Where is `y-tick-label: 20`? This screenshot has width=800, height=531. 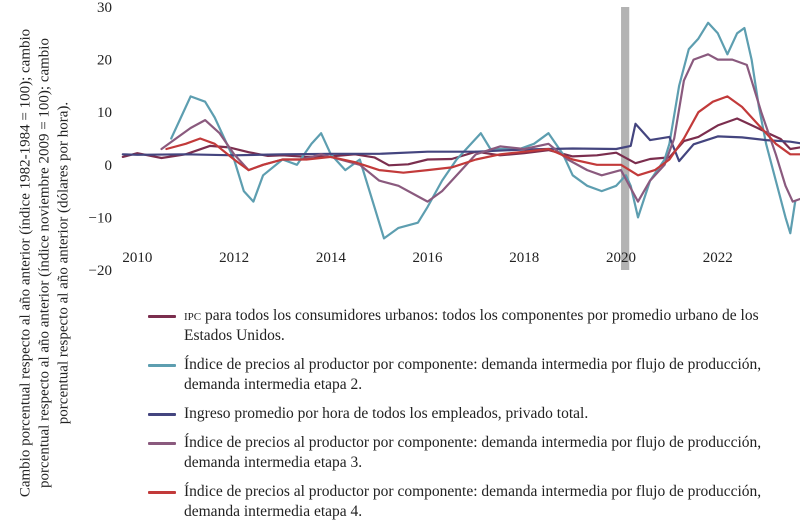
y-tick-label: 20 is located at coordinates (104, 61).